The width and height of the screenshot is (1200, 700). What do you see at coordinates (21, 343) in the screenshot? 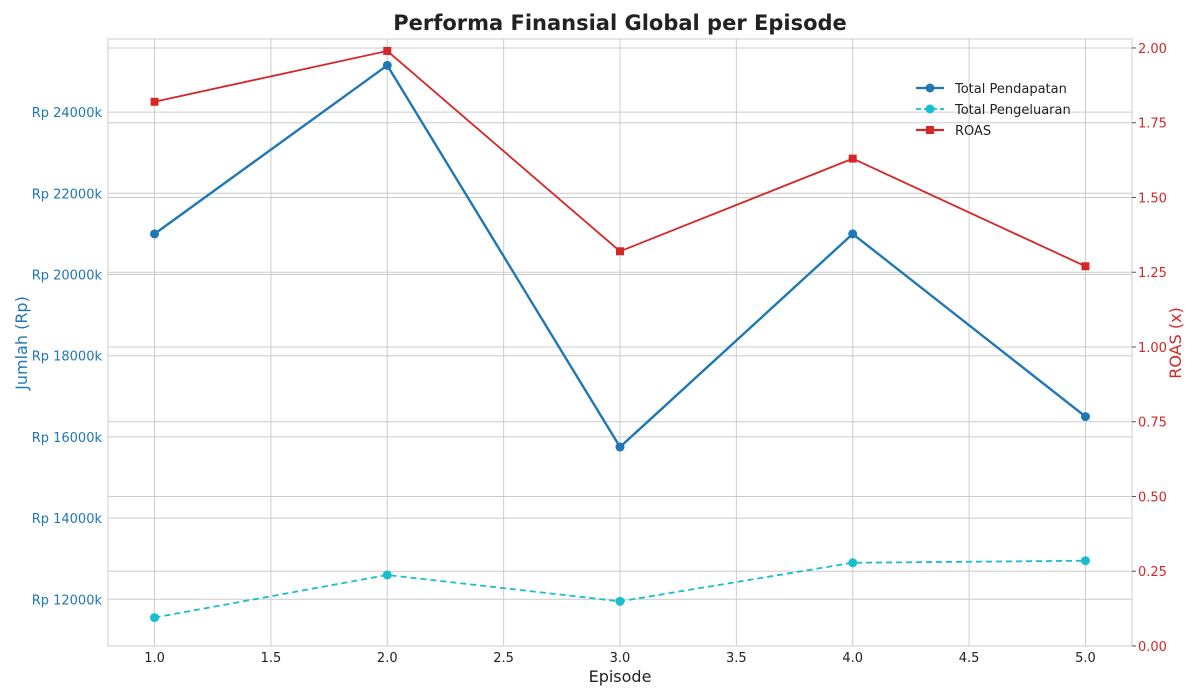
I see `y-axis-label-left: Jumlah (Rp)` at bounding box center [21, 343].